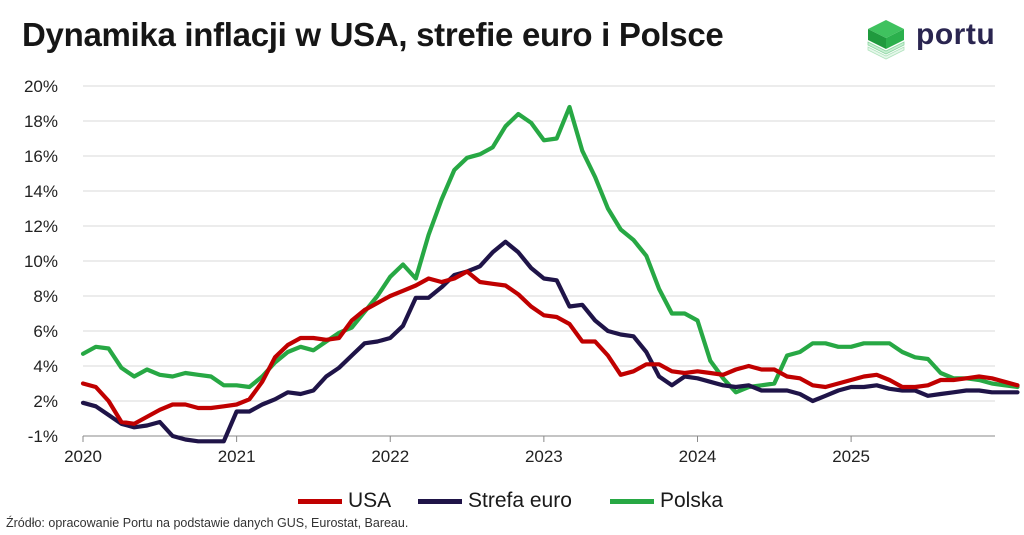 The height and width of the screenshot is (535, 1024). I want to click on portu-logo: portu, so click(937, 39).